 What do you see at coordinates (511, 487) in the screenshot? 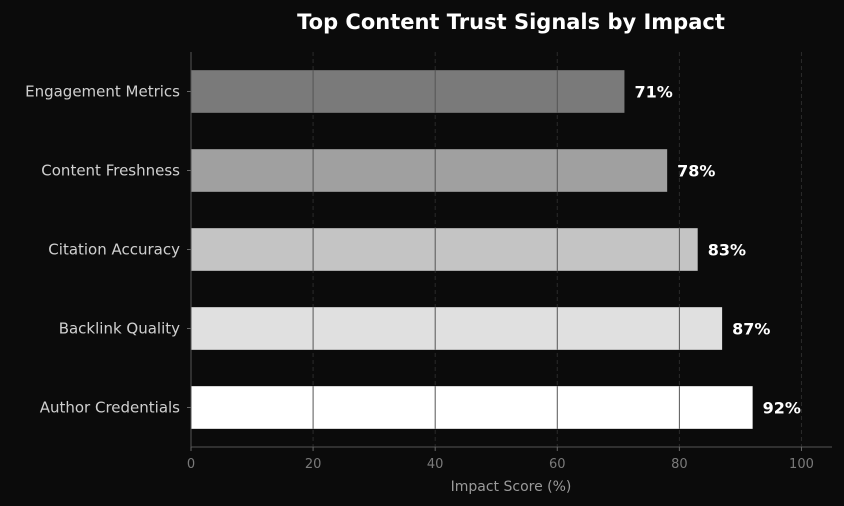
I see `x-axis-title: Impact Score (%)` at bounding box center [511, 487].